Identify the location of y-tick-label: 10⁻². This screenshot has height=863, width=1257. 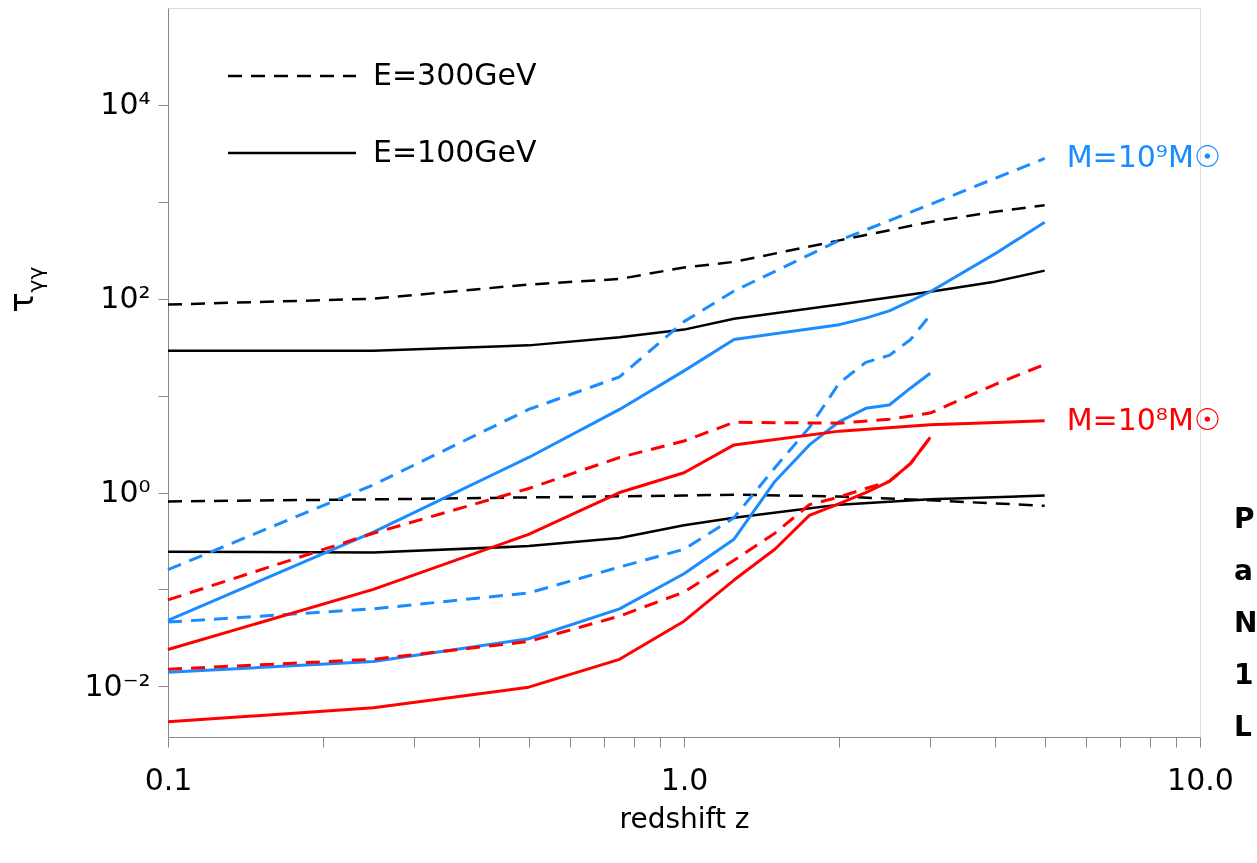
(117, 685).